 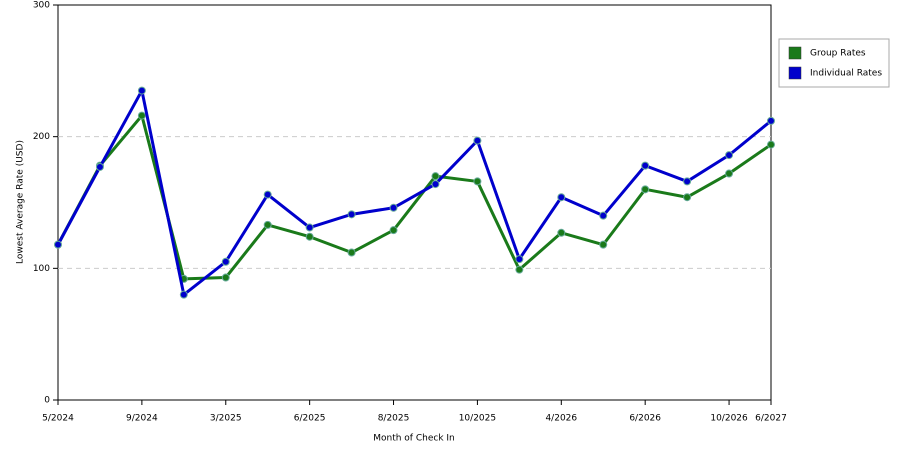 What do you see at coordinates (41, 269) in the screenshot?
I see `y-tick-label: 100` at bounding box center [41, 269].